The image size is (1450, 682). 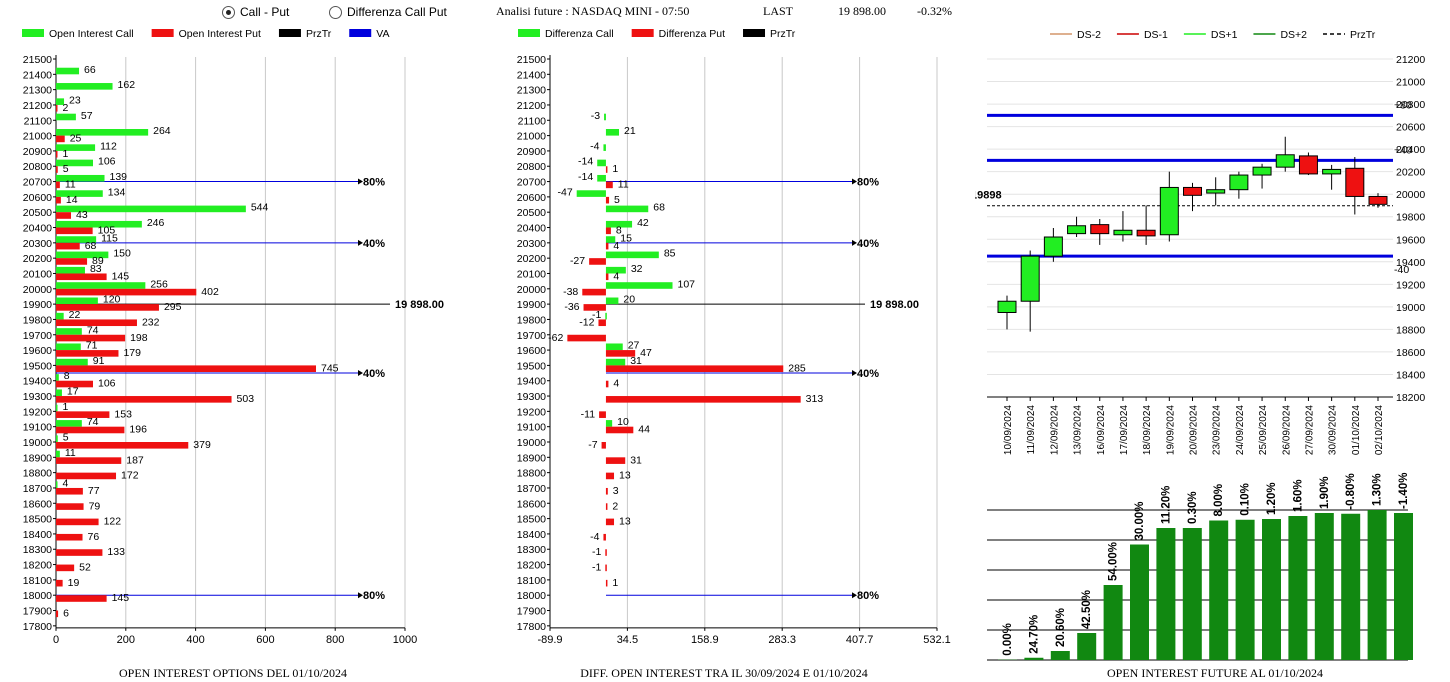 I want to click on strike-label: 19700, so click(x=531, y=336).